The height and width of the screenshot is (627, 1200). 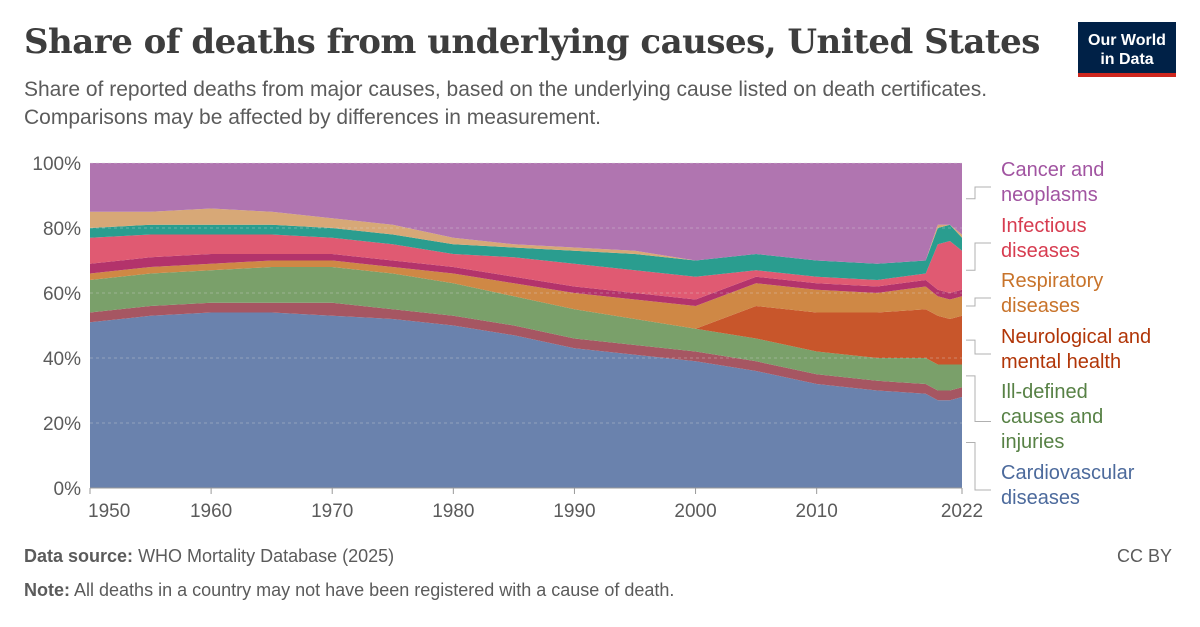 I want to click on x-tick-label: 1980, so click(x=453, y=511).